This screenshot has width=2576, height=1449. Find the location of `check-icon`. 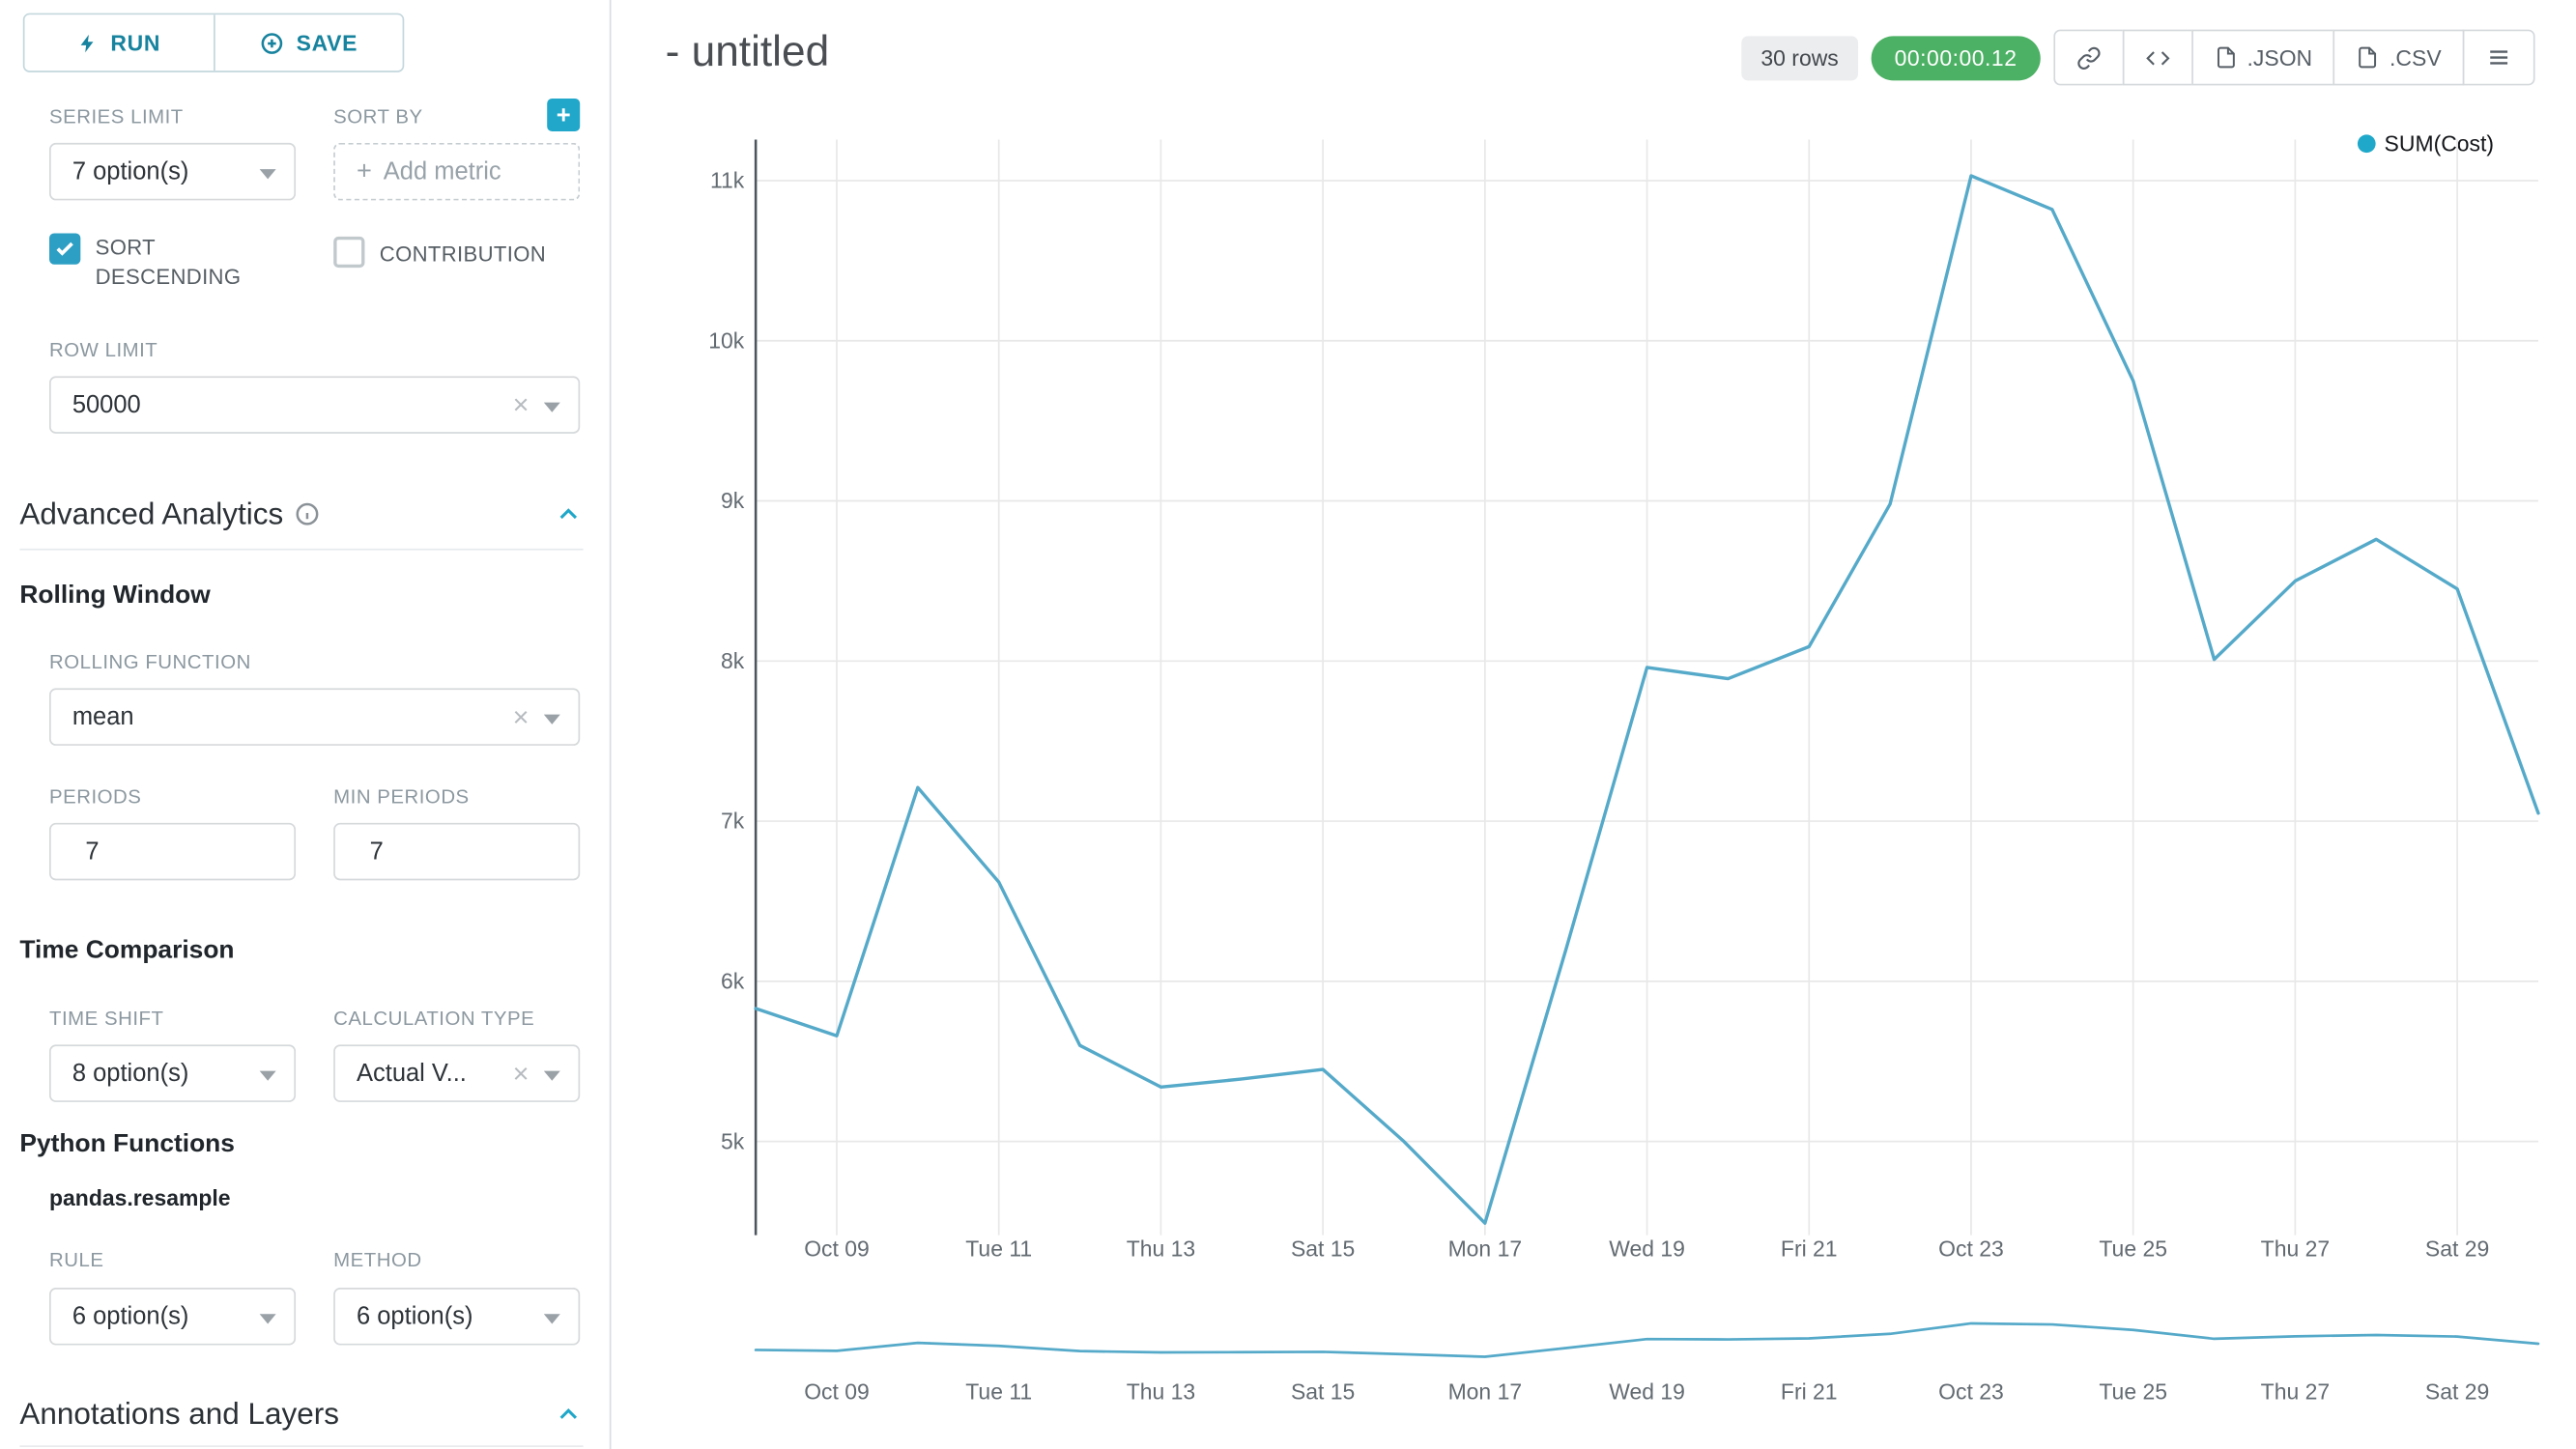

check-icon is located at coordinates (65, 249).